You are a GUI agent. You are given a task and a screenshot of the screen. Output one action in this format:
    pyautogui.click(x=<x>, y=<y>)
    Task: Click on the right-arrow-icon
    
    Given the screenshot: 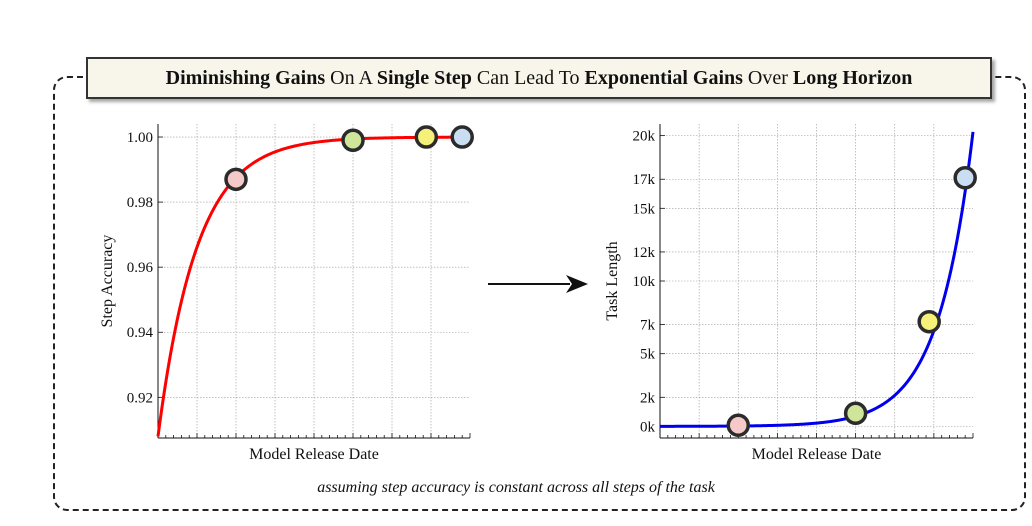 What is the action you would take?
    pyautogui.click(x=538, y=284)
    